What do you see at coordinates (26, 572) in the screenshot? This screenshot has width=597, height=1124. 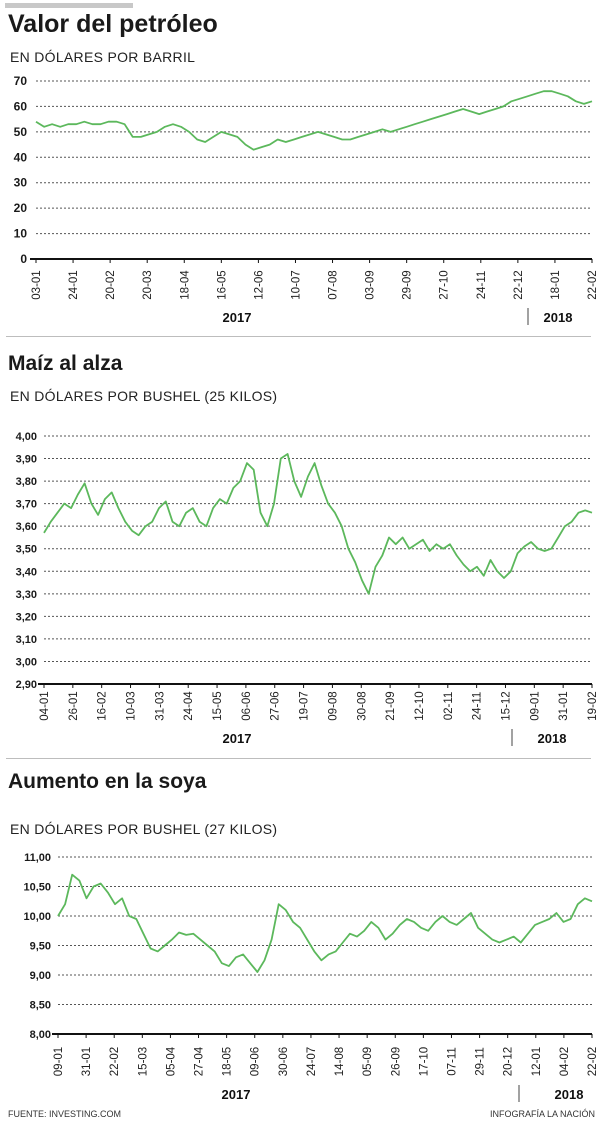 I see `y-tick-label: 3,40` at bounding box center [26, 572].